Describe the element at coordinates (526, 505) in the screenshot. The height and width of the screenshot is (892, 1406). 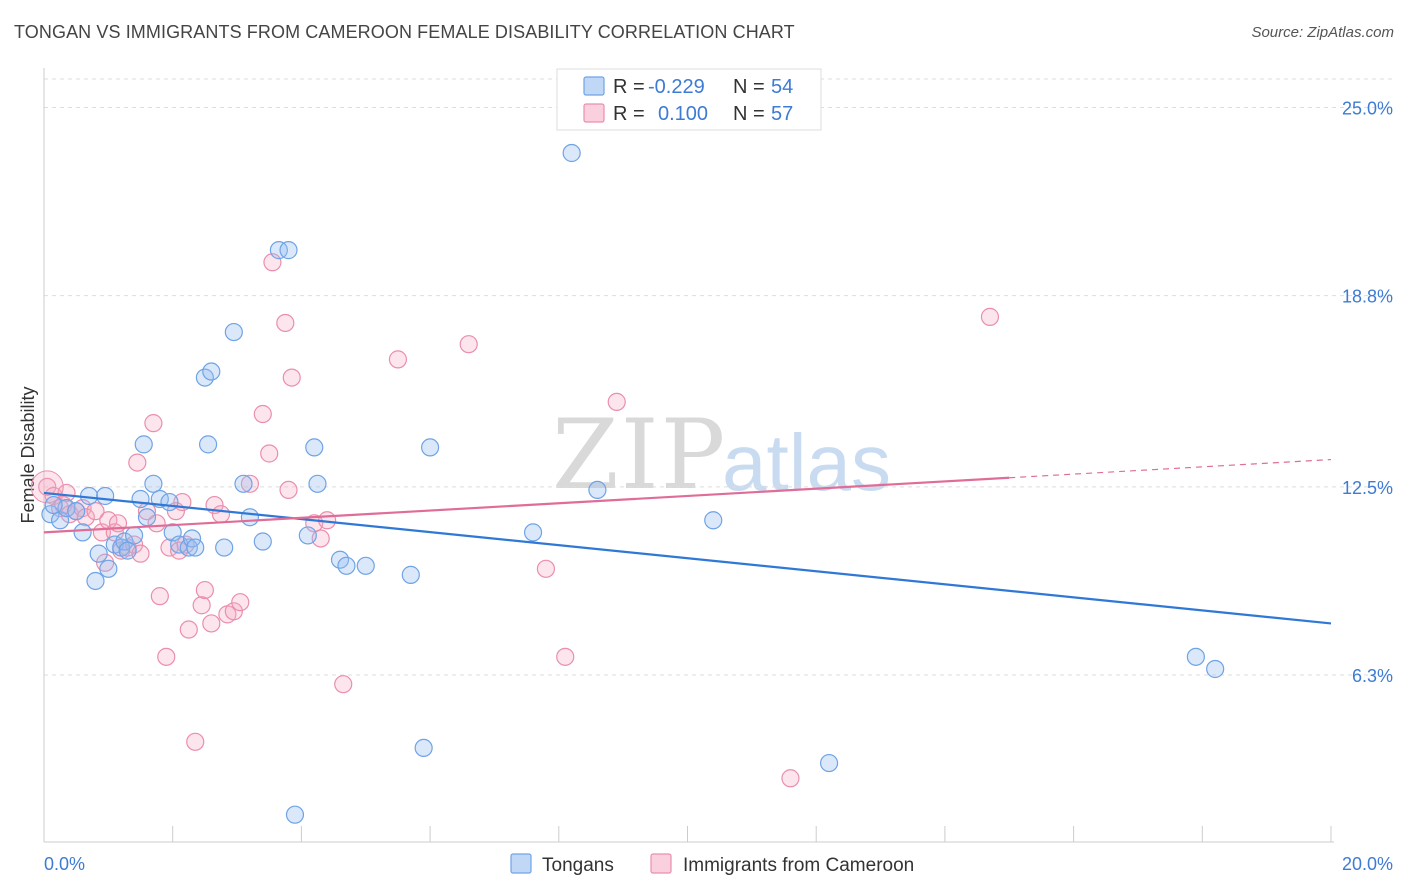
I see `cameroon-trend-line` at that location.